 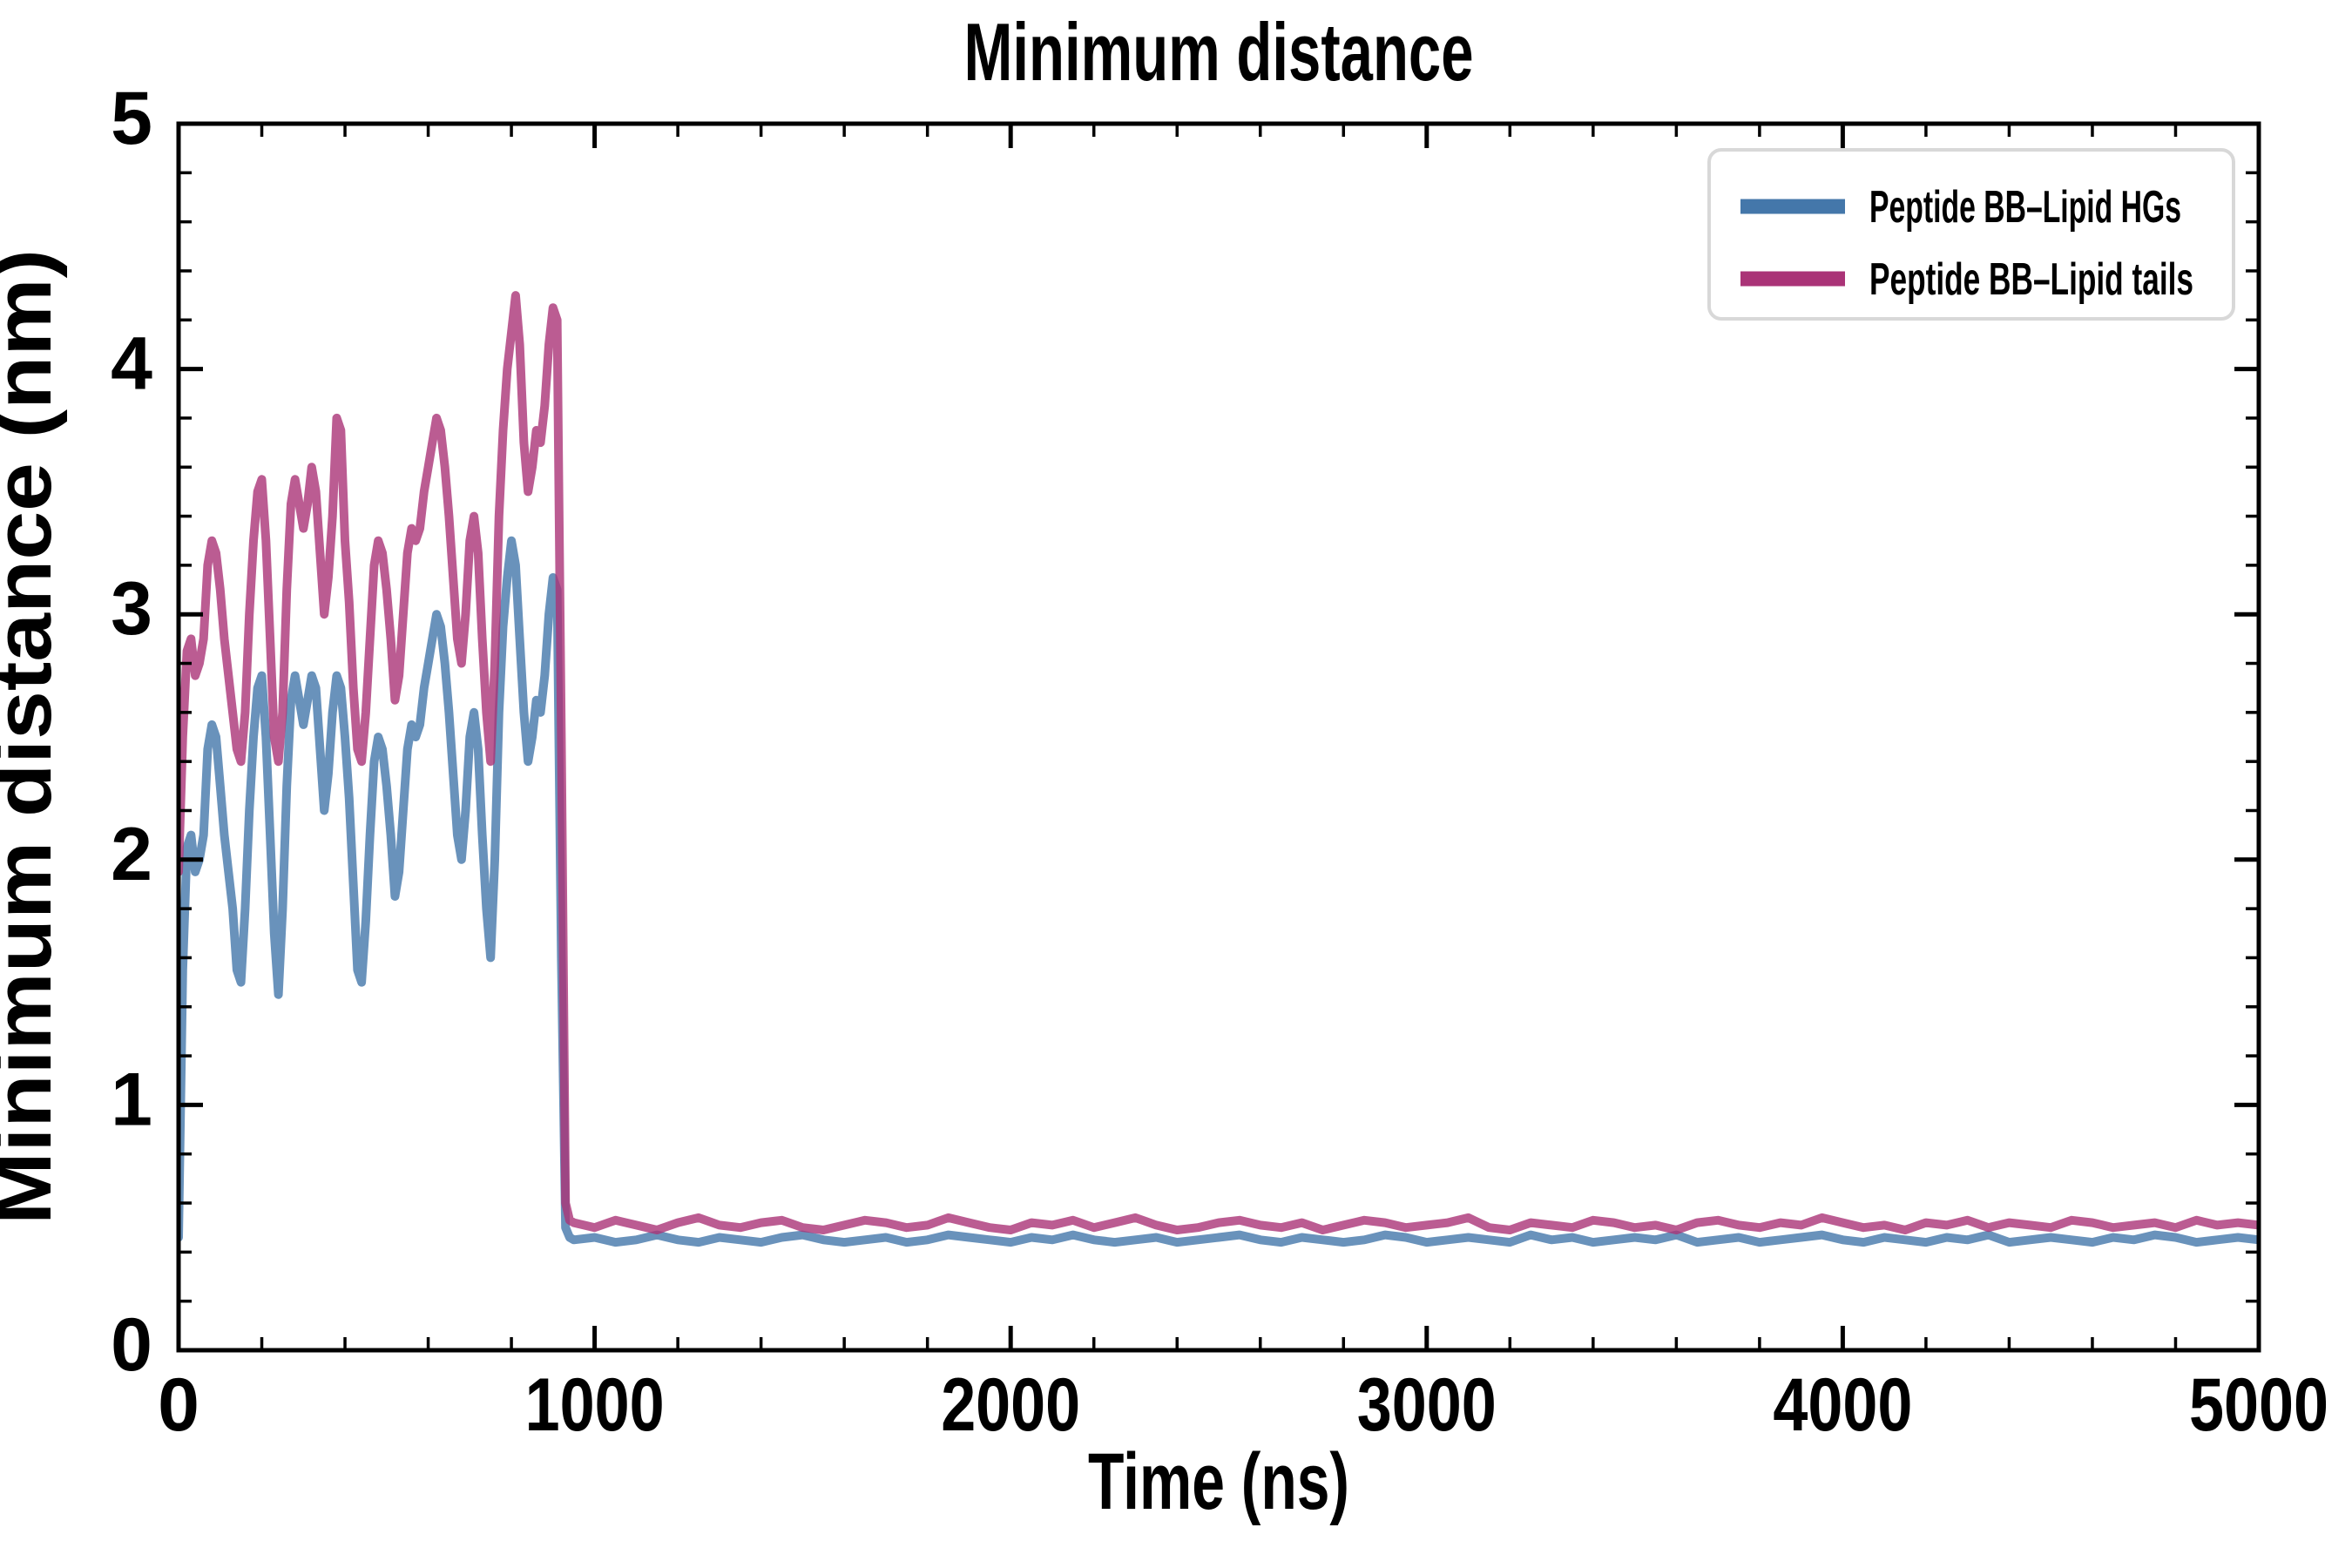 What do you see at coordinates (1218, 1481) in the screenshot?
I see `x-axis-label: Time (ns)` at bounding box center [1218, 1481].